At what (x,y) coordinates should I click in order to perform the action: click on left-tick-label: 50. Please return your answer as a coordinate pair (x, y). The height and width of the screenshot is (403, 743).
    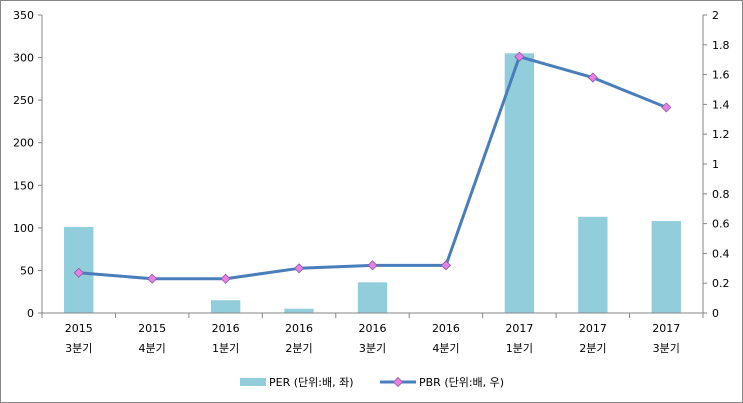
    Looking at the image, I should click on (27, 270).